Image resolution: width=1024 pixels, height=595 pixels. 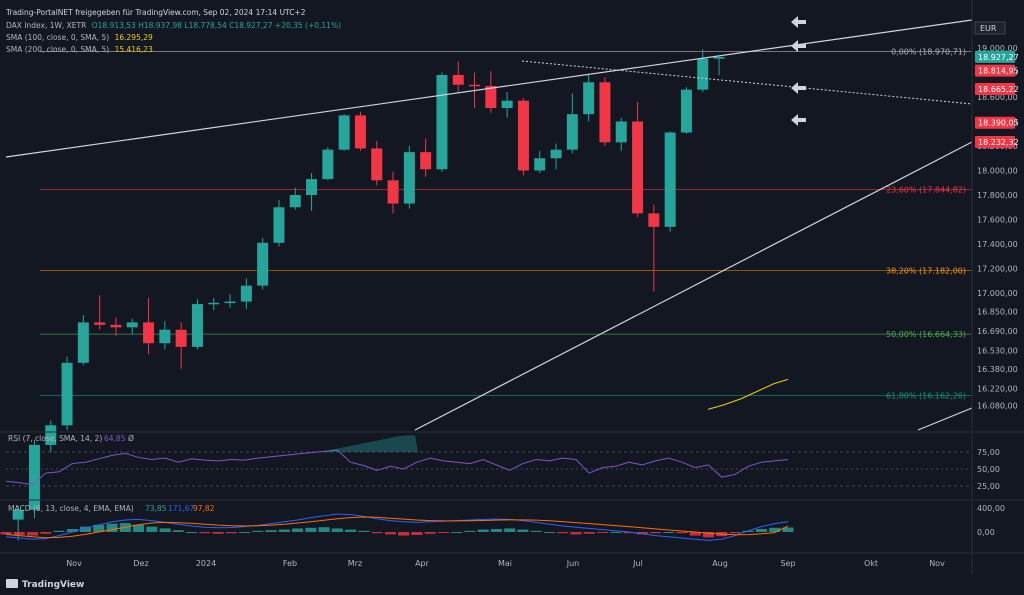 What do you see at coordinates (998, 142) in the screenshot?
I see `price-label-4: 18.232,32` at bounding box center [998, 142].